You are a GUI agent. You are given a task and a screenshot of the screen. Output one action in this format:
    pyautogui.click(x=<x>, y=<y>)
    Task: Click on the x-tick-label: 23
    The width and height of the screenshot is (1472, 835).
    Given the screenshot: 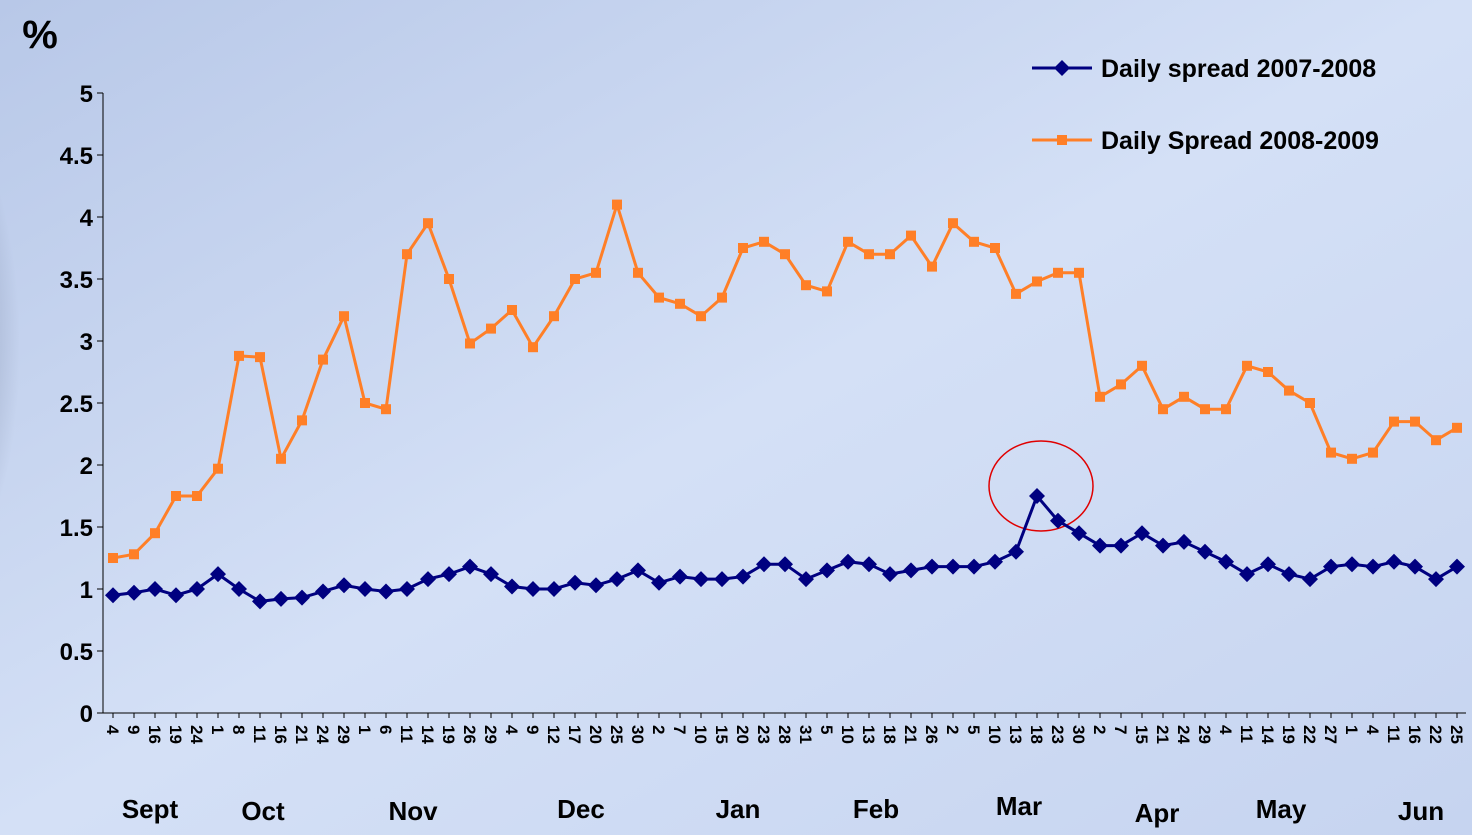 What is the action you would take?
    pyautogui.click(x=763, y=734)
    